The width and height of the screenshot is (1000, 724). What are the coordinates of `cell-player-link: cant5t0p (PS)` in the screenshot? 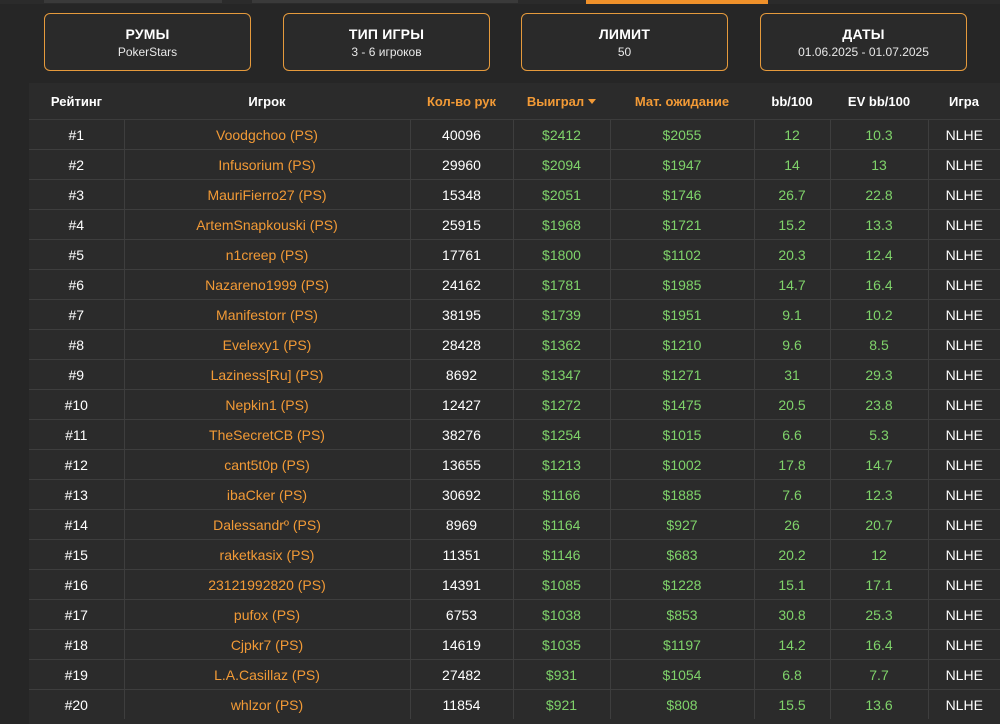 It's located at (267, 464).